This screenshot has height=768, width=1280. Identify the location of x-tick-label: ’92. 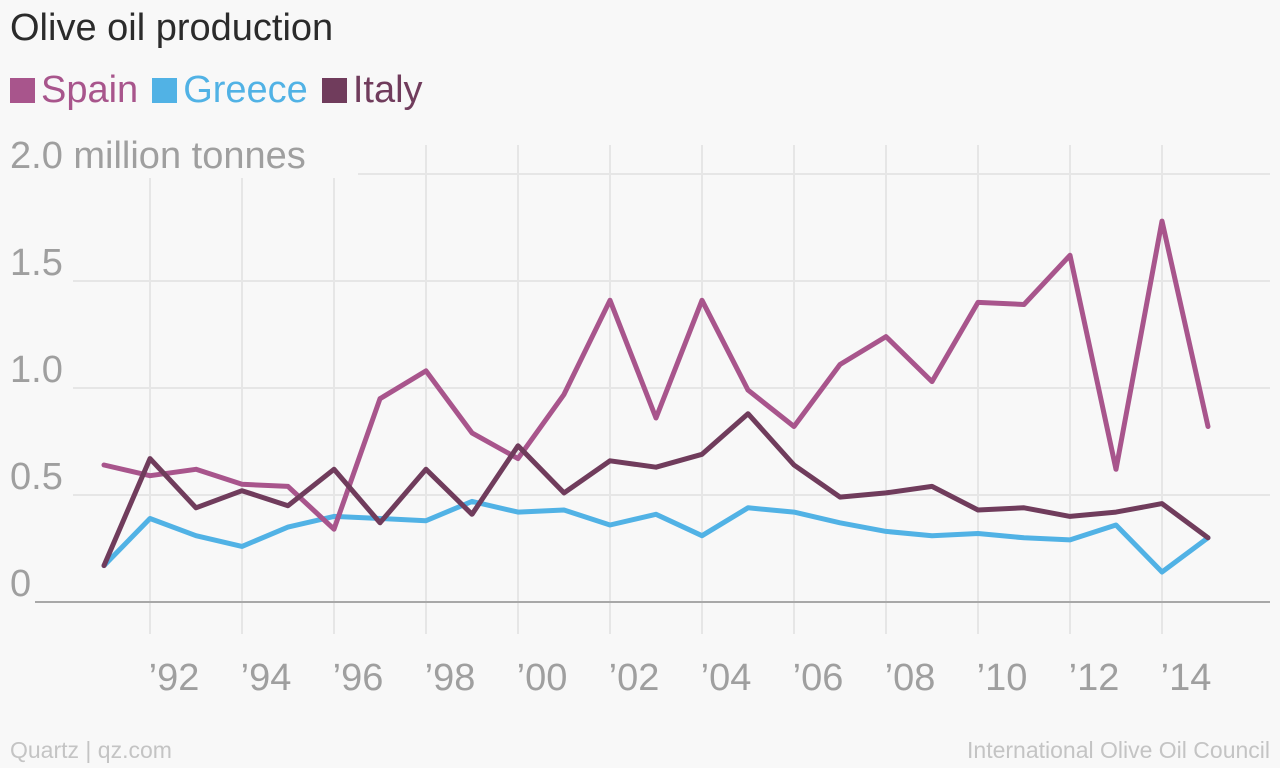
(174, 678).